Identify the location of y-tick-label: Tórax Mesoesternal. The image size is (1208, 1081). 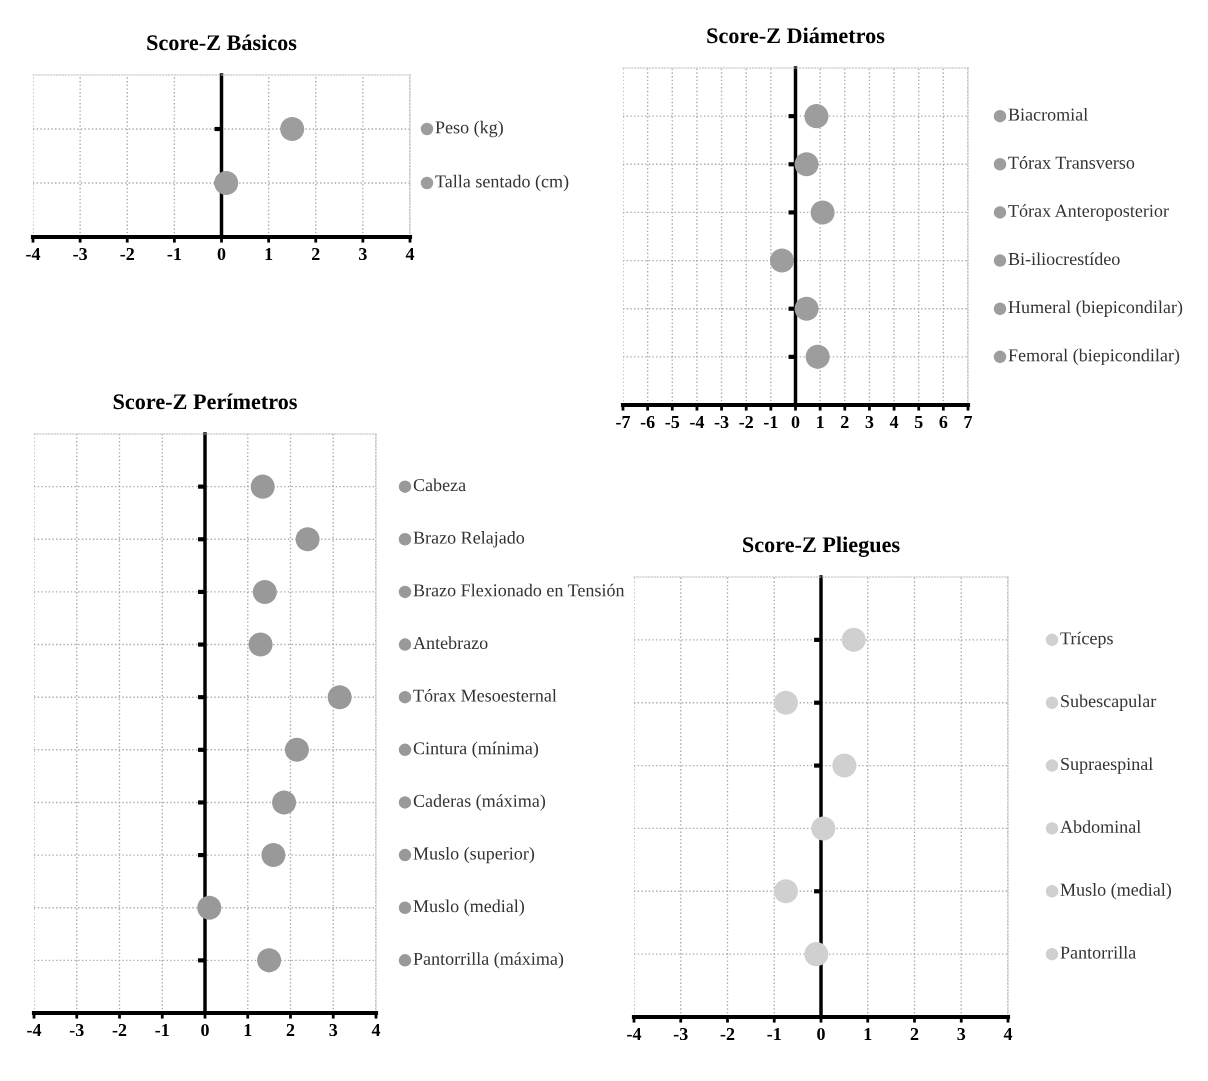
(485, 695).